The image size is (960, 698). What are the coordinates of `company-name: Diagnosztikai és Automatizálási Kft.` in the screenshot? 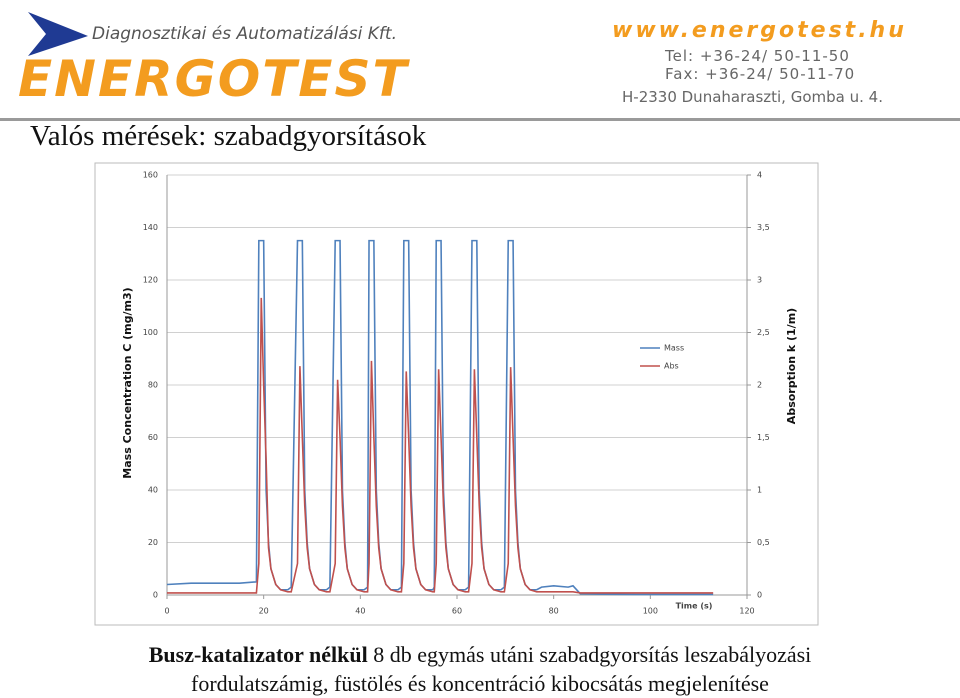 It's located at (244, 34).